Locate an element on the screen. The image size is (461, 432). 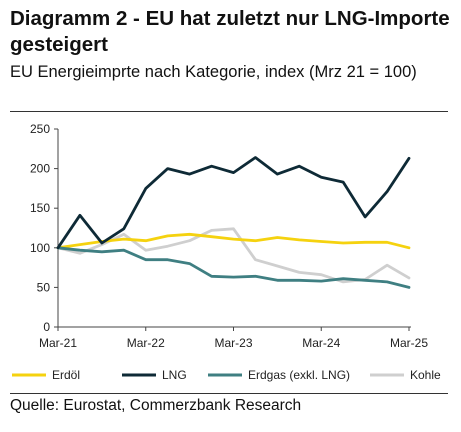
y-tick-label: 50 is located at coordinates (44, 287).